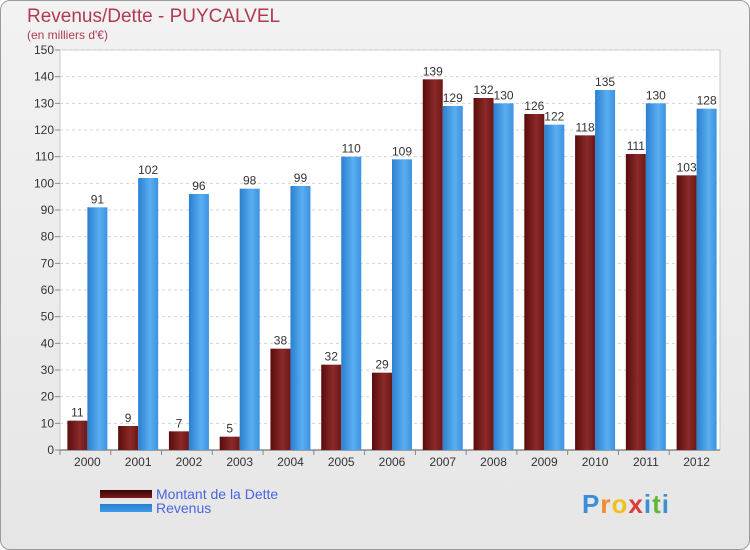 This screenshot has height=550, width=750. I want to click on data-label-revenue: 91, so click(98, 199).